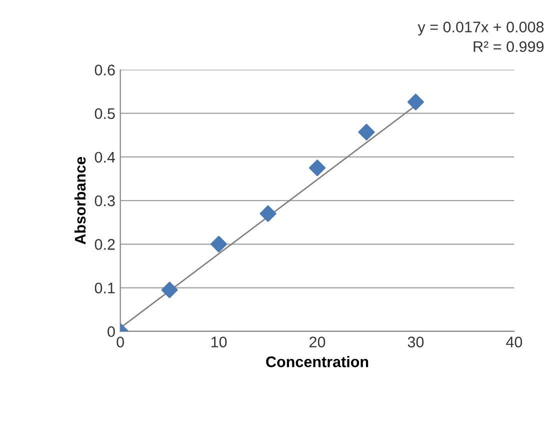 The height and width of the screenshot is (436, 547). What do you see at coordinates (509, 46) in the screenshot?
I see `text: R² = 0.999` at bounding box center [509, 46].